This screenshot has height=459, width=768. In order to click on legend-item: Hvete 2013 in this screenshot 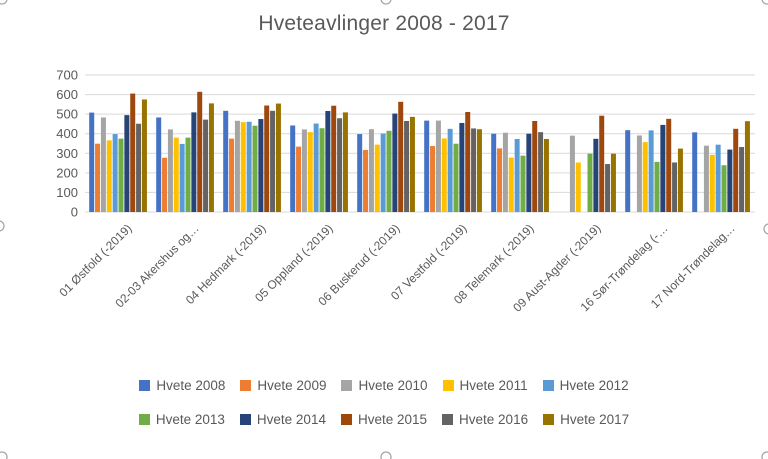, I will do `click(181, 419)`.